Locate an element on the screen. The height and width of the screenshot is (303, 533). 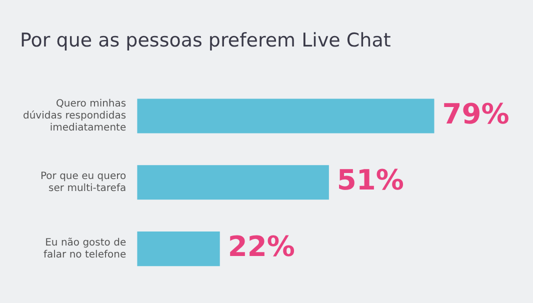
data-label: 79% is located at coordinates (476, 113).